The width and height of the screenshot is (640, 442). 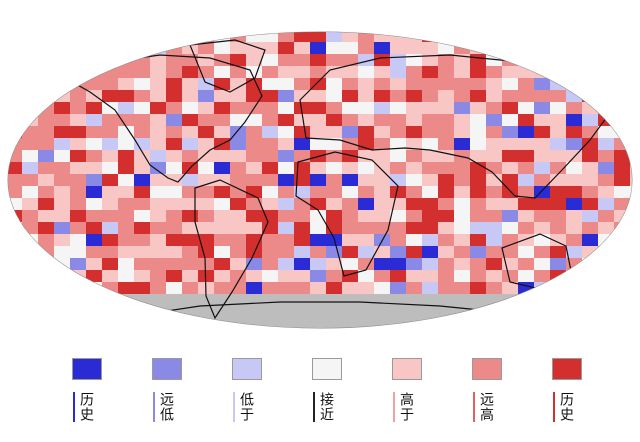 I want to click on legend-swatch, so click(x=407, y=369).